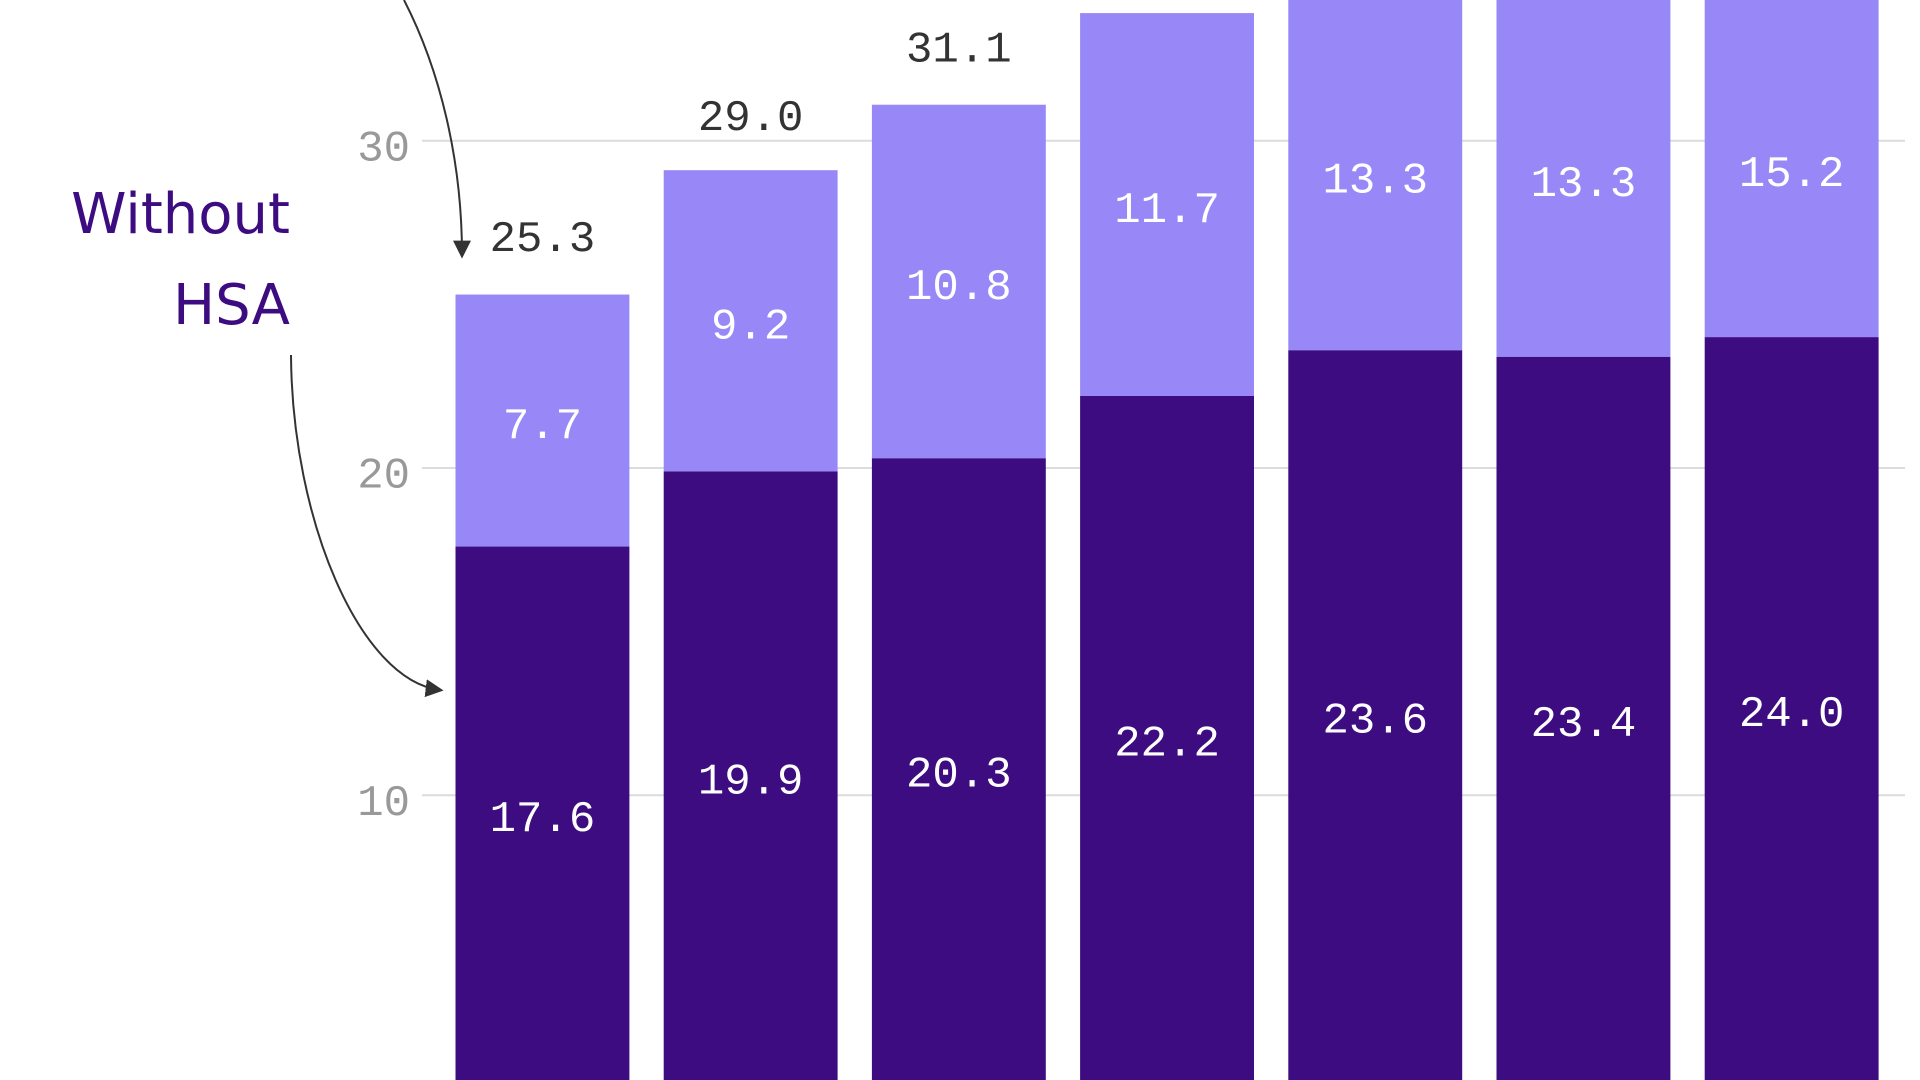 The image size is (1920, 1080). What do you see at coordinates (750, 327) in the screenshot?
I see `value-label: 9.2` at bounding box center [750, 327].